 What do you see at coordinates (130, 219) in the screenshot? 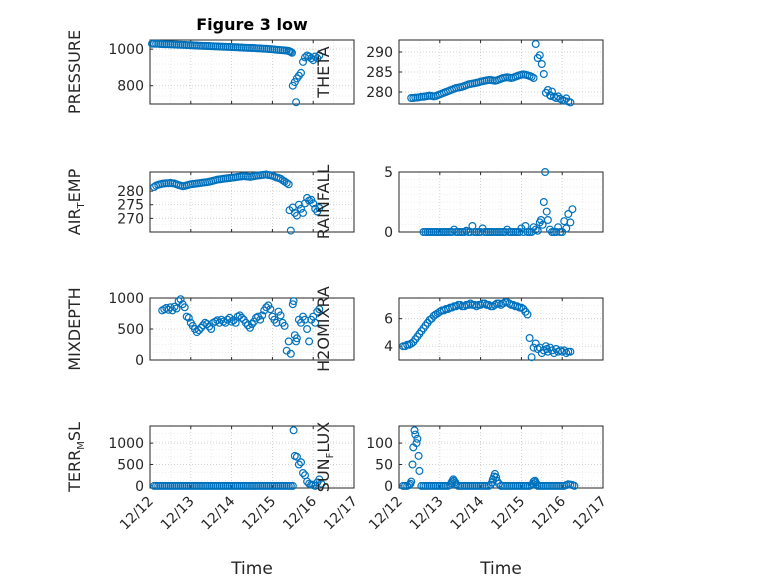
I see `y-tick-label: 270` at bounding box center [130, 219].